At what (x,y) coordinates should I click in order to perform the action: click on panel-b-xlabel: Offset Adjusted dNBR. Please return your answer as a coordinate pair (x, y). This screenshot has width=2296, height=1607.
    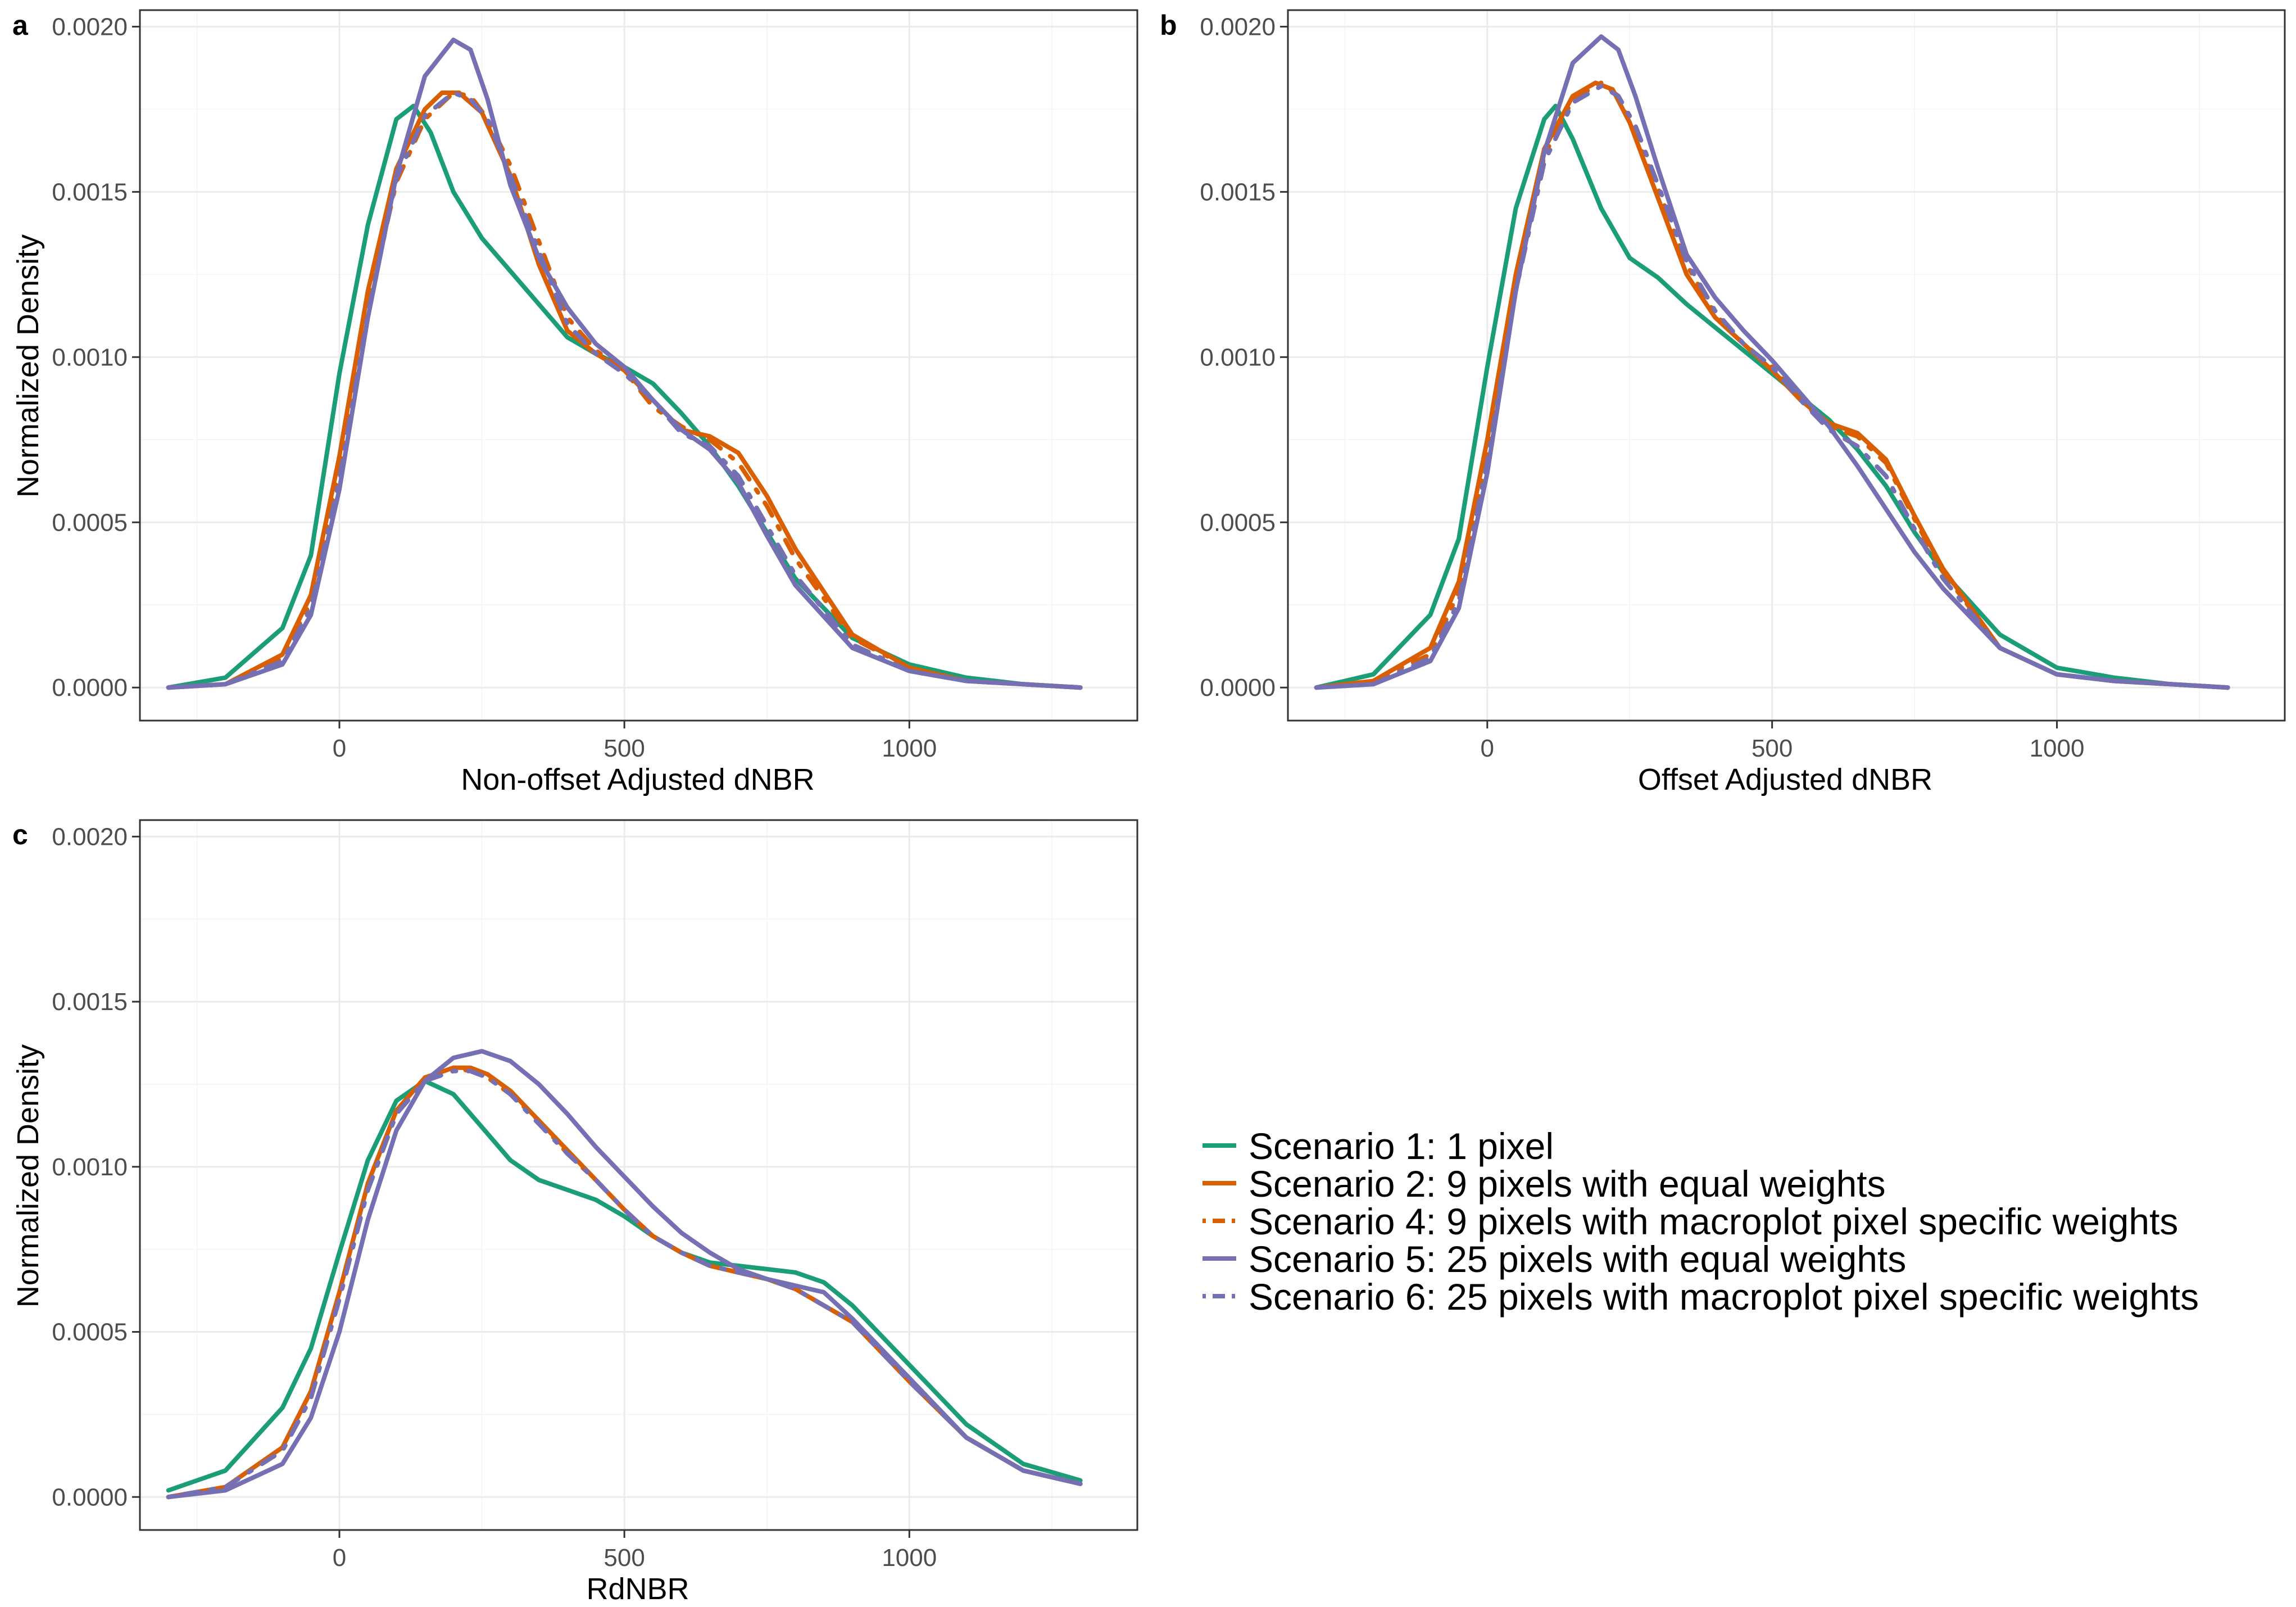
    Looking at the image, I should click on (1785, 779).